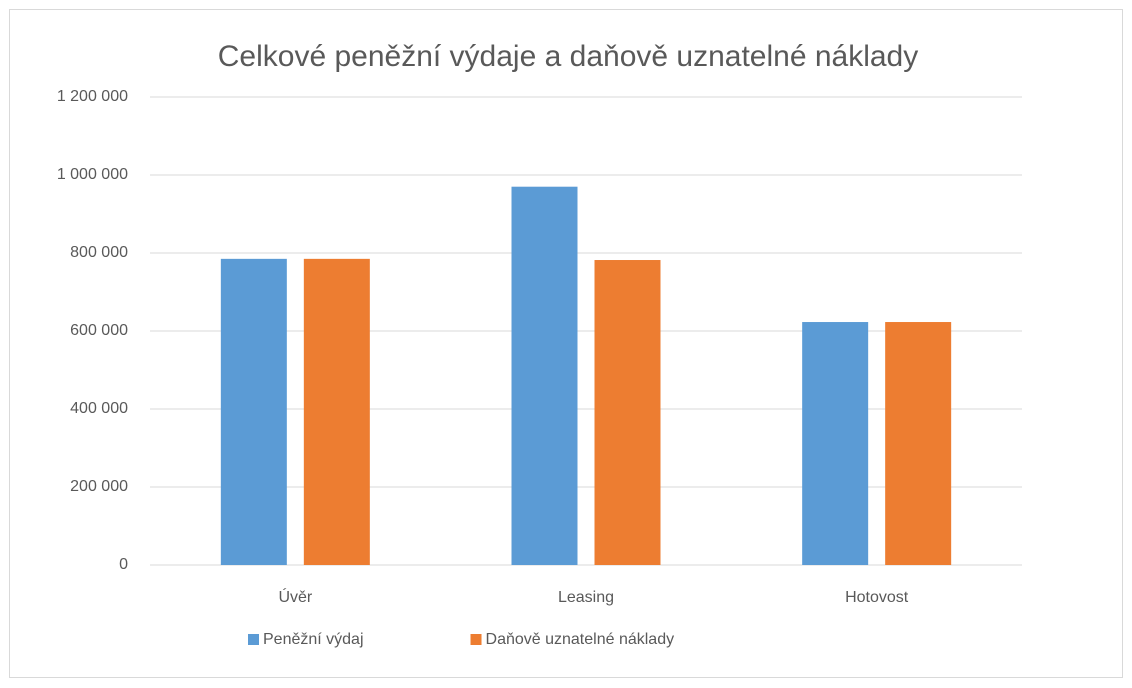  I want to click on y-tick-label: 1 000 000, so click(92, 174).